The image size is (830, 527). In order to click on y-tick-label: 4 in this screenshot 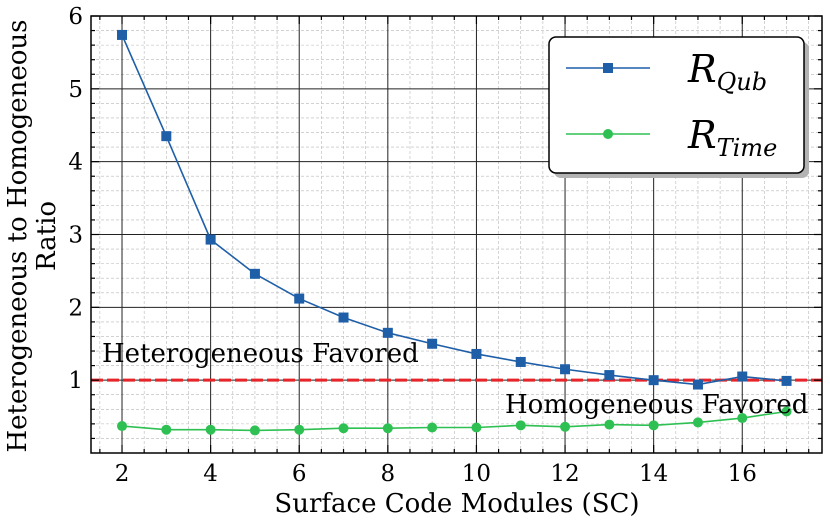, I will do `click(75, 163)`.